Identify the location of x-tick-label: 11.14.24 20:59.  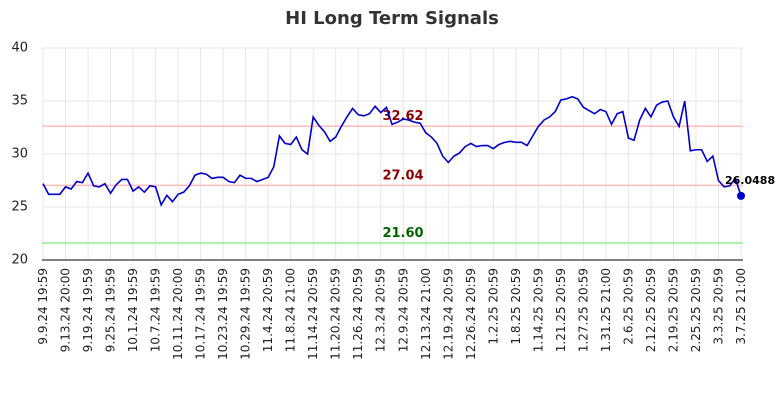
(313, 314).